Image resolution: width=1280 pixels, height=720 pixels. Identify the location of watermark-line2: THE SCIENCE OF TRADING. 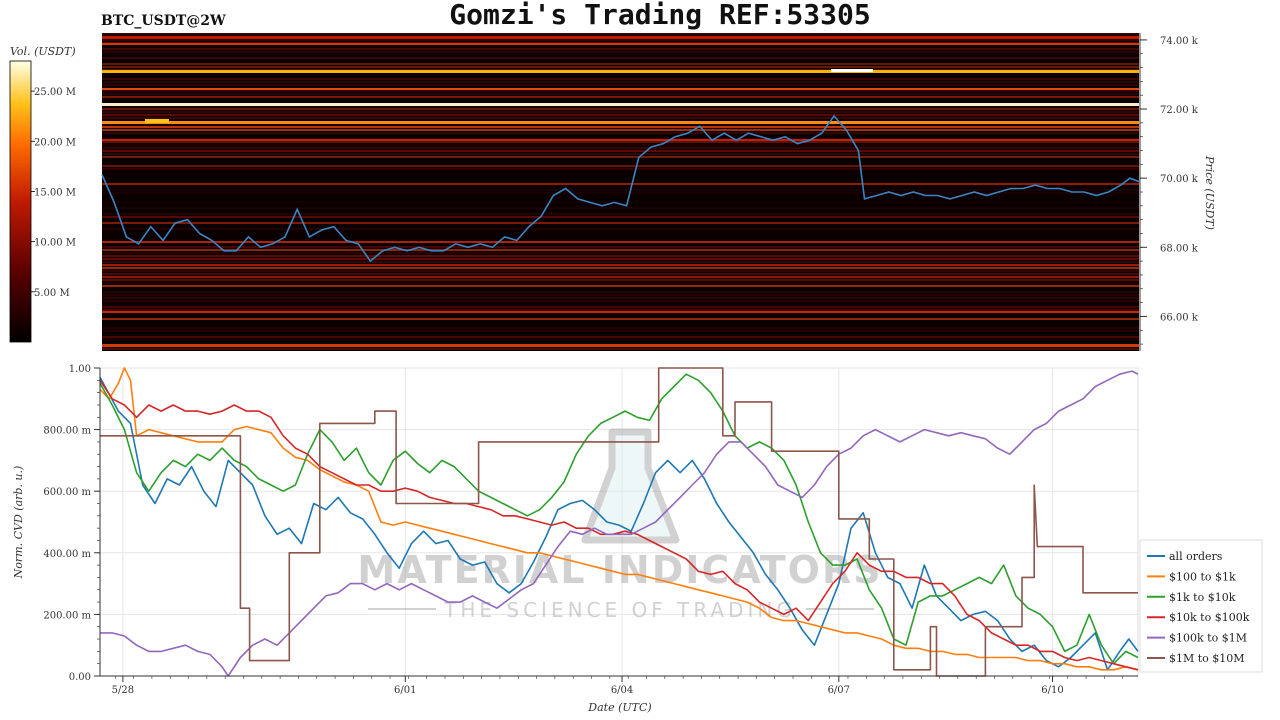
(619, 610).